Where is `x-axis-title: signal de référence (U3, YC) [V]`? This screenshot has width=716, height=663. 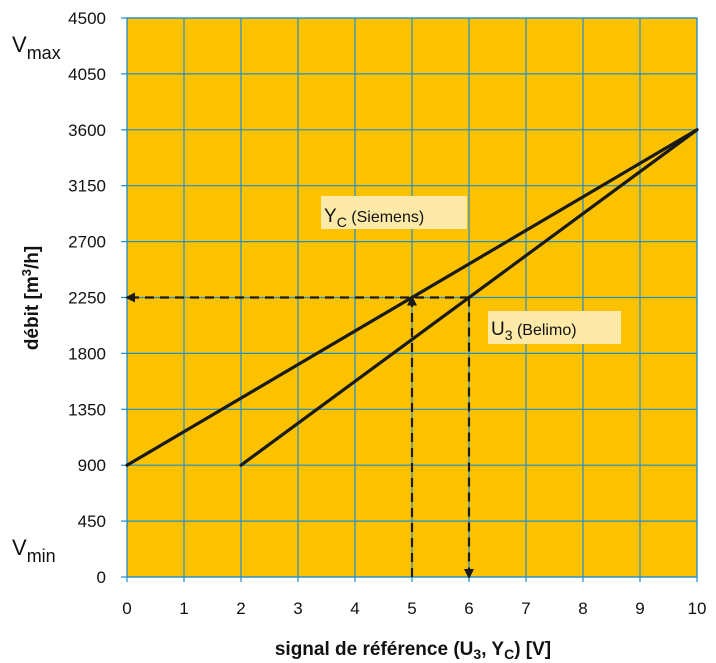 x-axis-title: signal de référence (U3, YC) [V] is located at coordinates (413, 650).